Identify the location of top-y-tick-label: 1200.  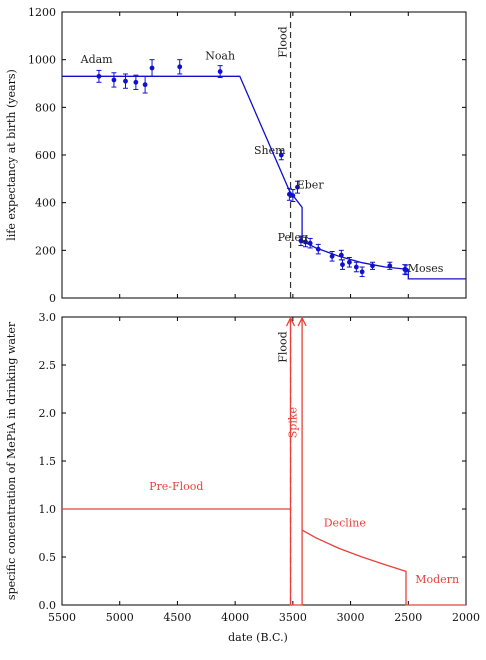
(42, 12).